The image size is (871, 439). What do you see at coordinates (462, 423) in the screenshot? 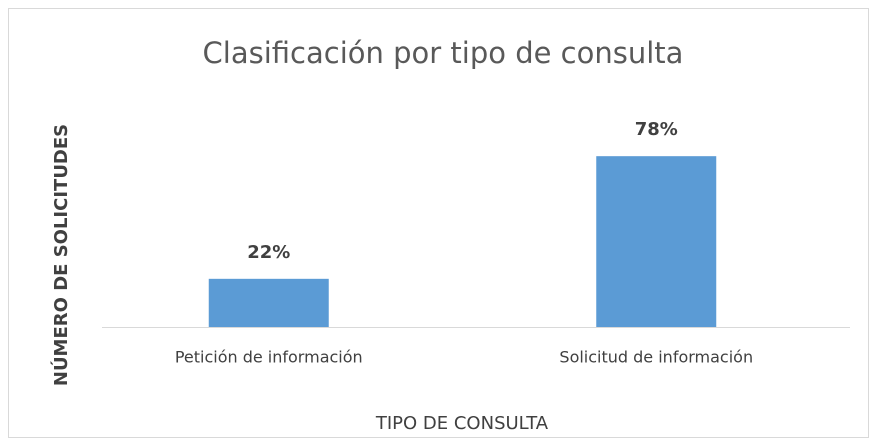
I see `x-axis-title: TIPO DE CONSULTA` at bounding box center [462, 423].